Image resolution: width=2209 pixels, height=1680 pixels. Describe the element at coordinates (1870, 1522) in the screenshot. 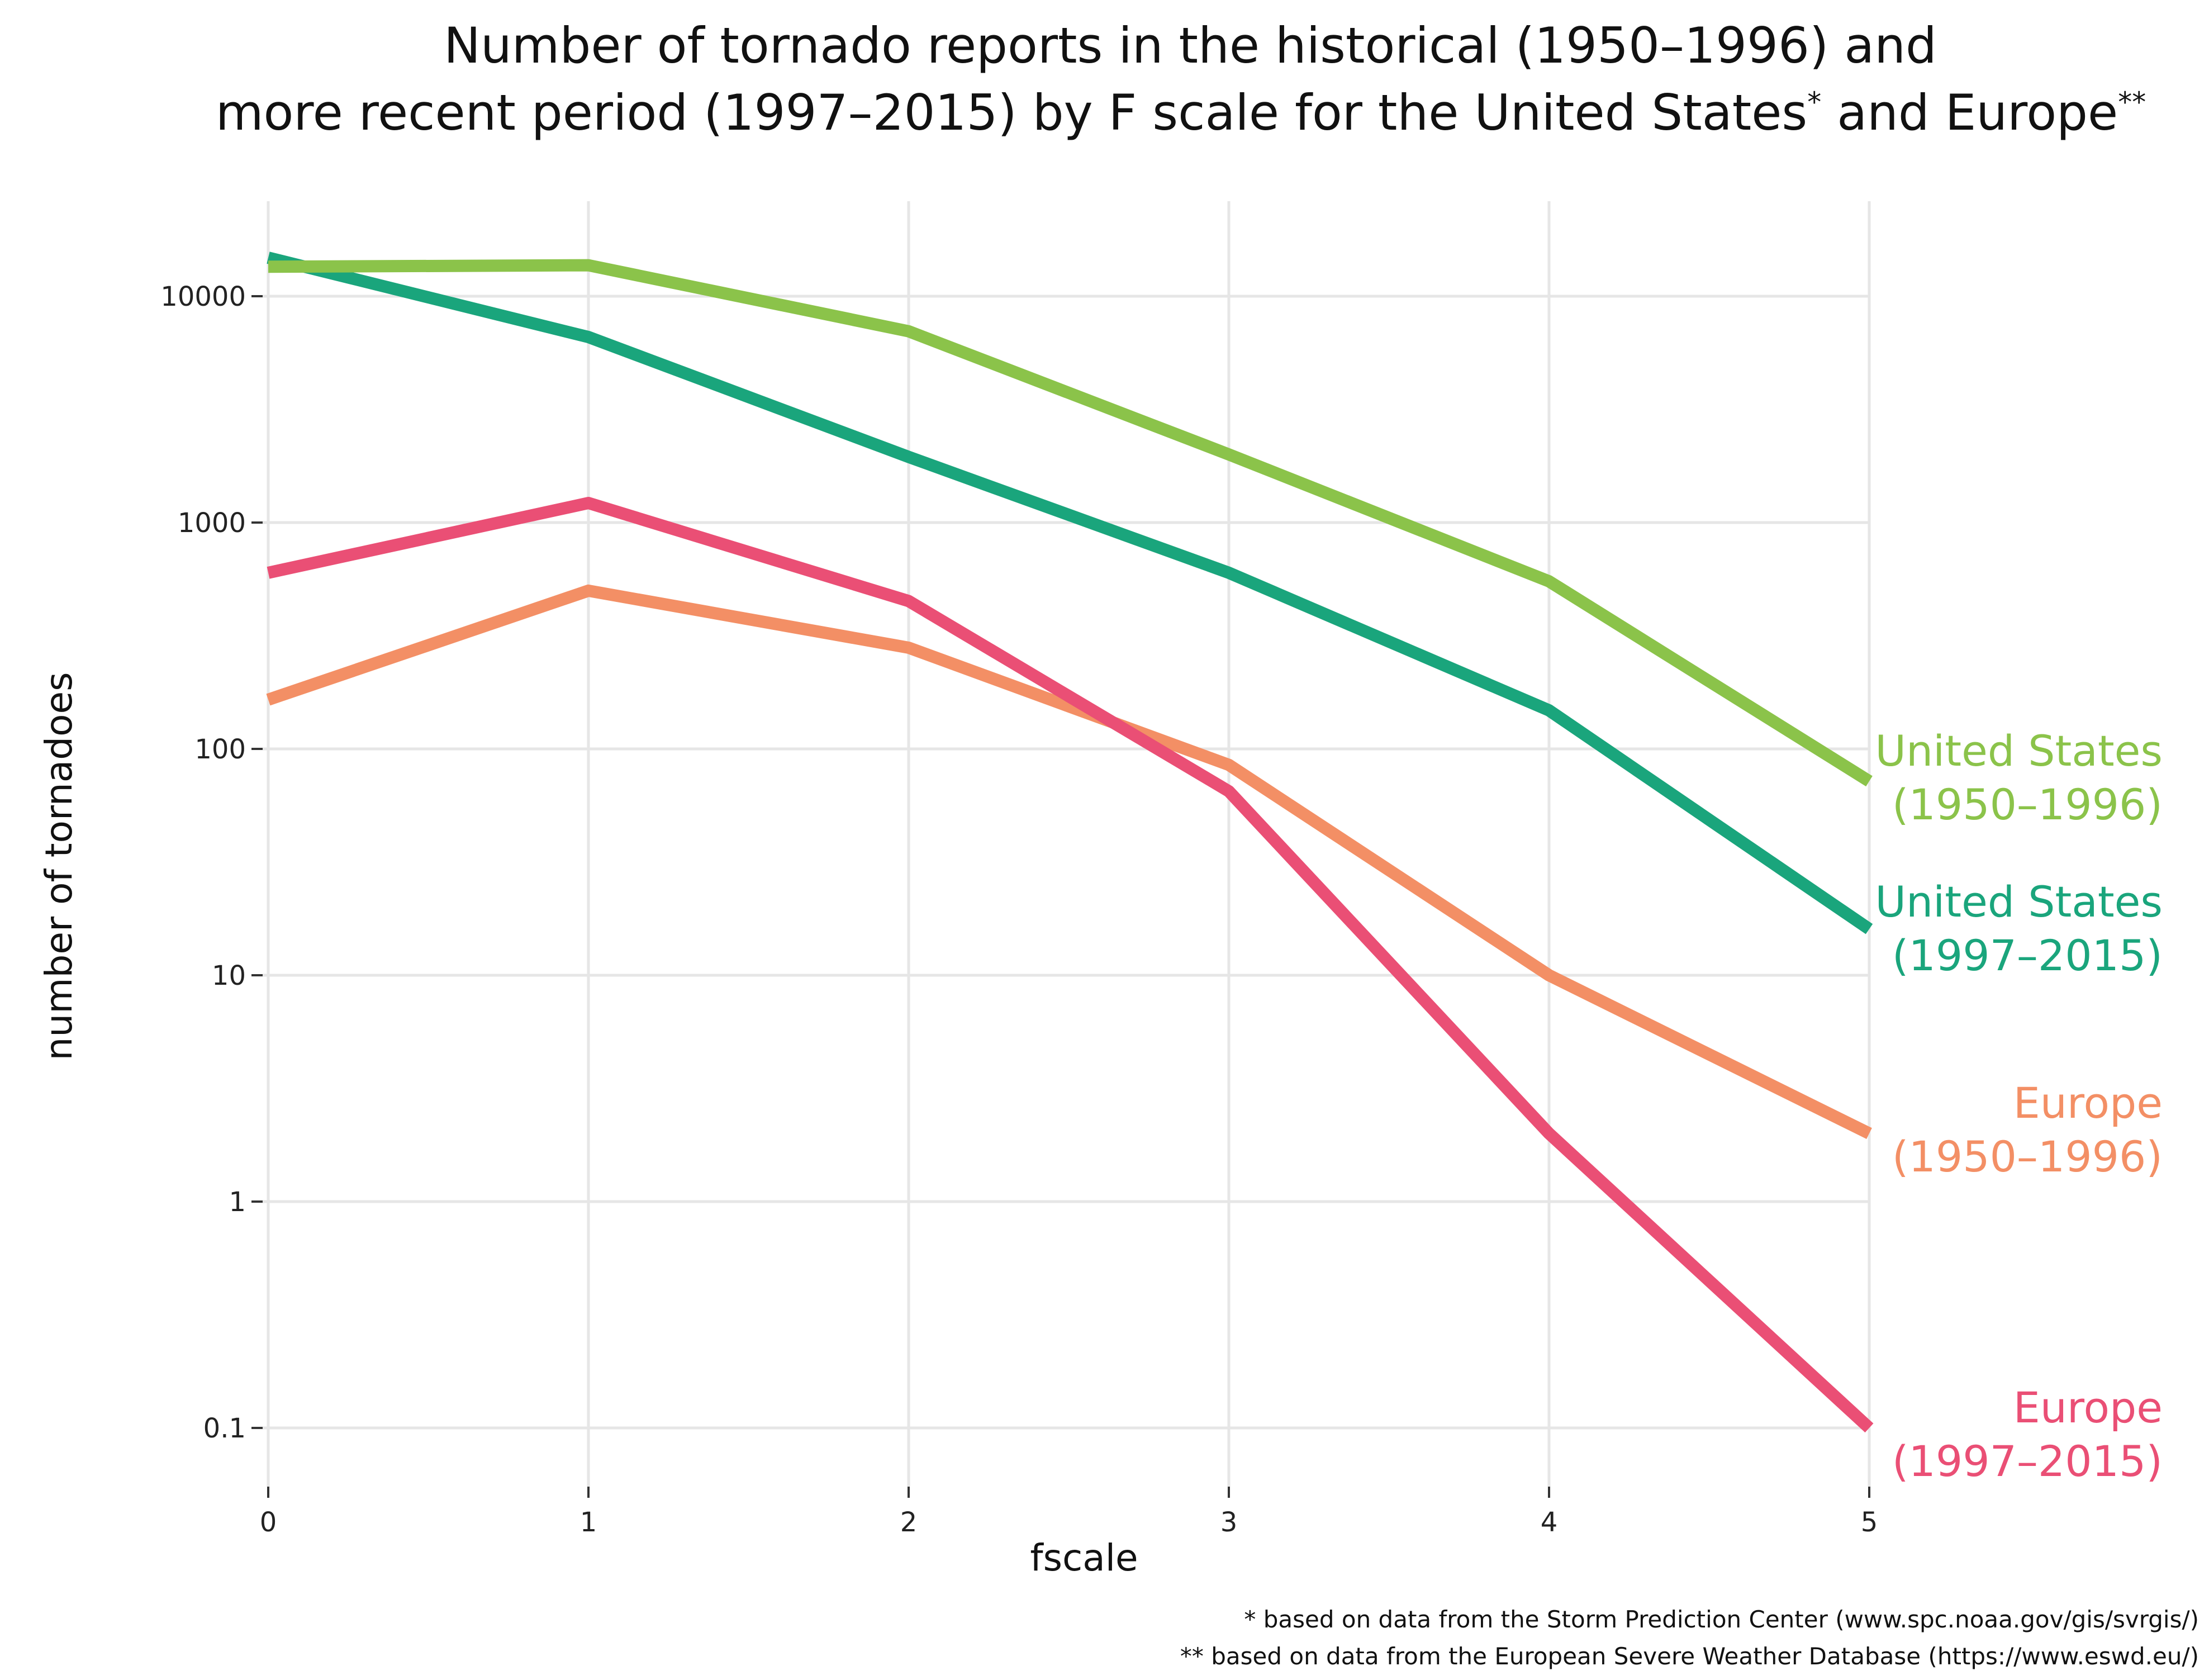

I see `x-tick-label: 5` at that location.